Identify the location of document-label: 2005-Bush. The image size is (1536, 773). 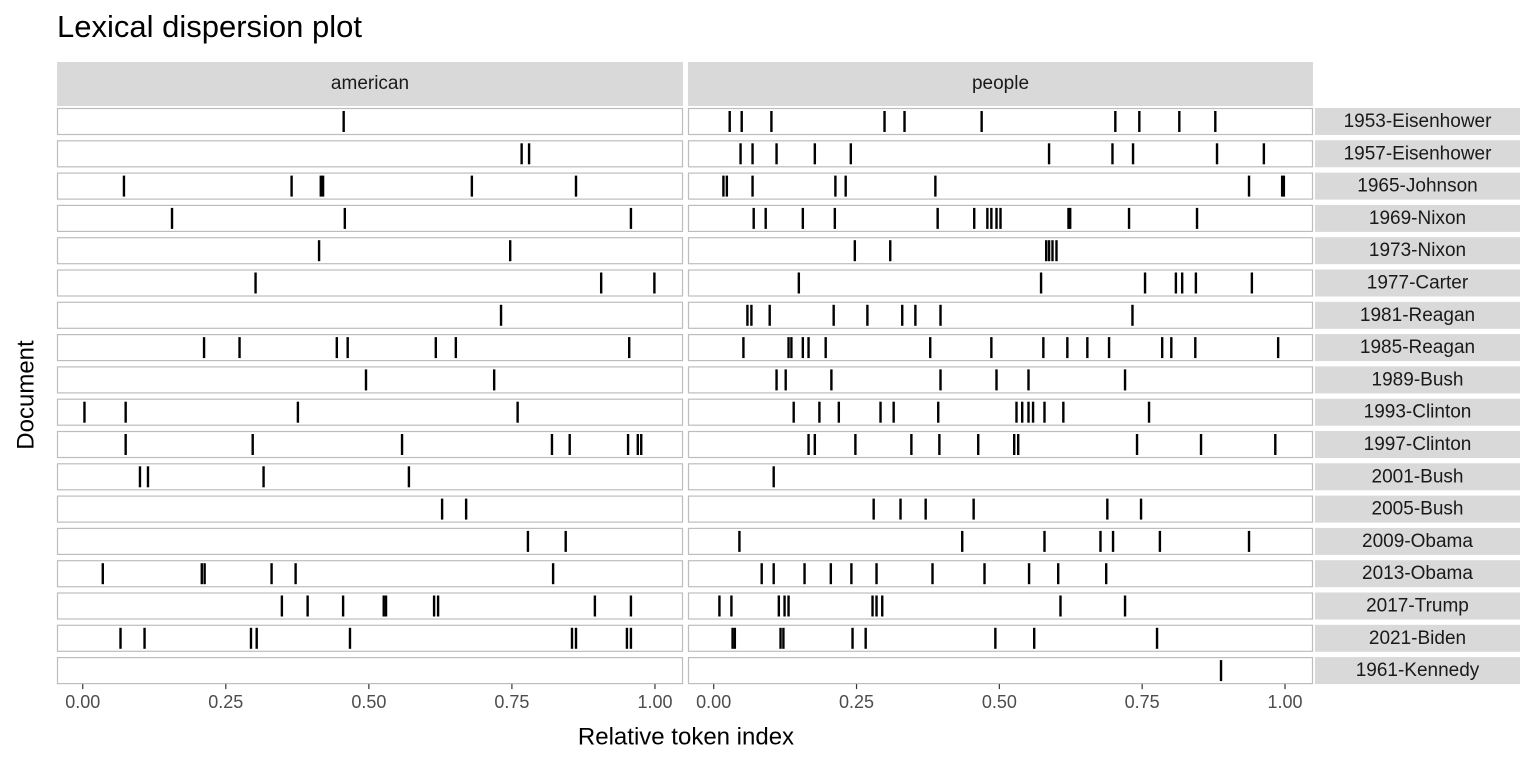
(1418, 509).